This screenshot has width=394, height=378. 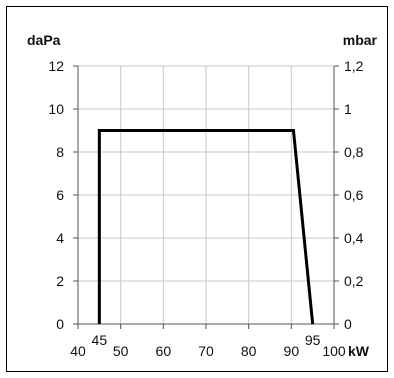 I want to click on y-left-tick-label: 6, so click(x=60, y=195).